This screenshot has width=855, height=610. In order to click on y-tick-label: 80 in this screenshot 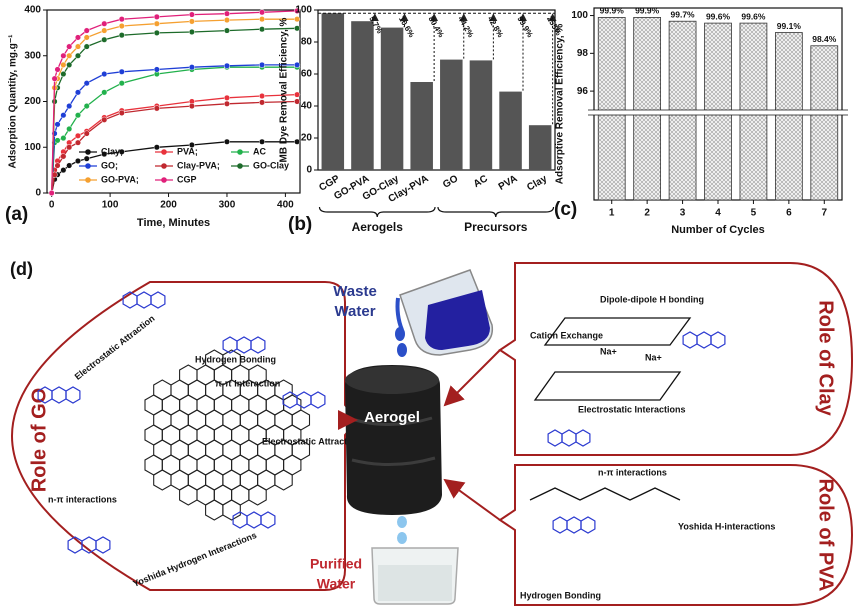, I will do `click(307, 42)`.